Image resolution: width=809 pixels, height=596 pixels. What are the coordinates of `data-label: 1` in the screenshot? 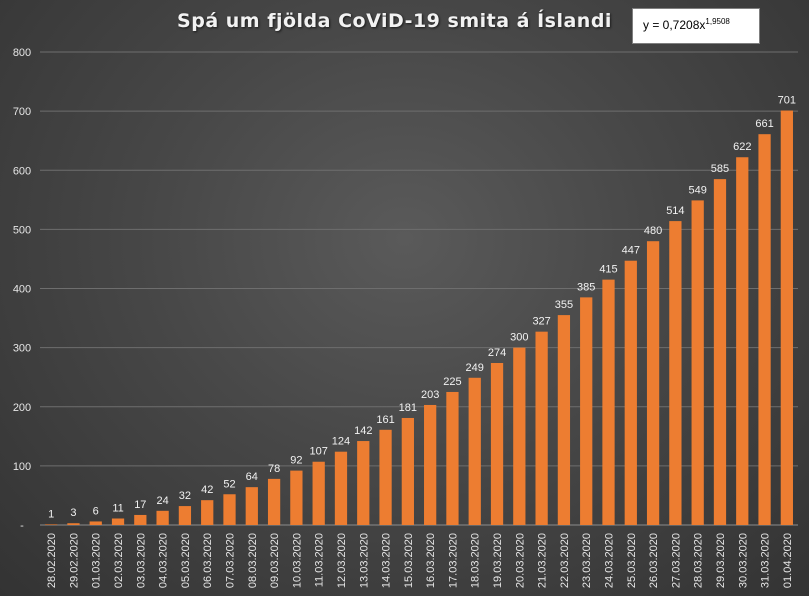 It's located at (51, 514).